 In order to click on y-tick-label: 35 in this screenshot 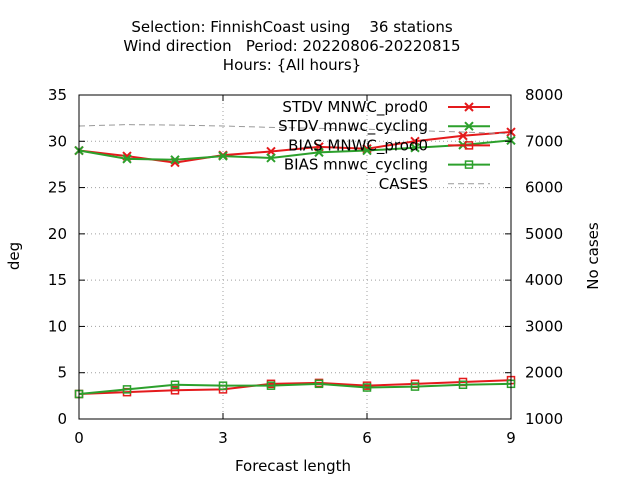, I will do `click(57, 95)`.